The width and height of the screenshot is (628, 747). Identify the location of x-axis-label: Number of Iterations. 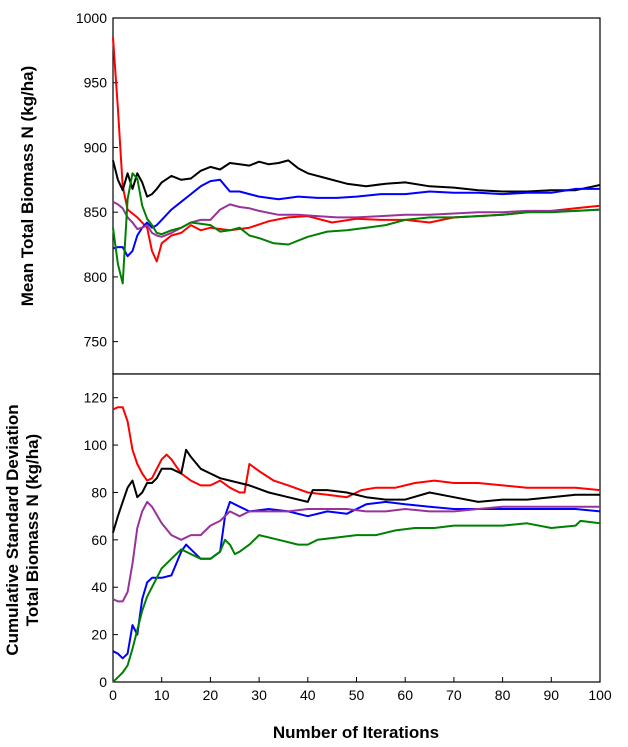
(356, 732).